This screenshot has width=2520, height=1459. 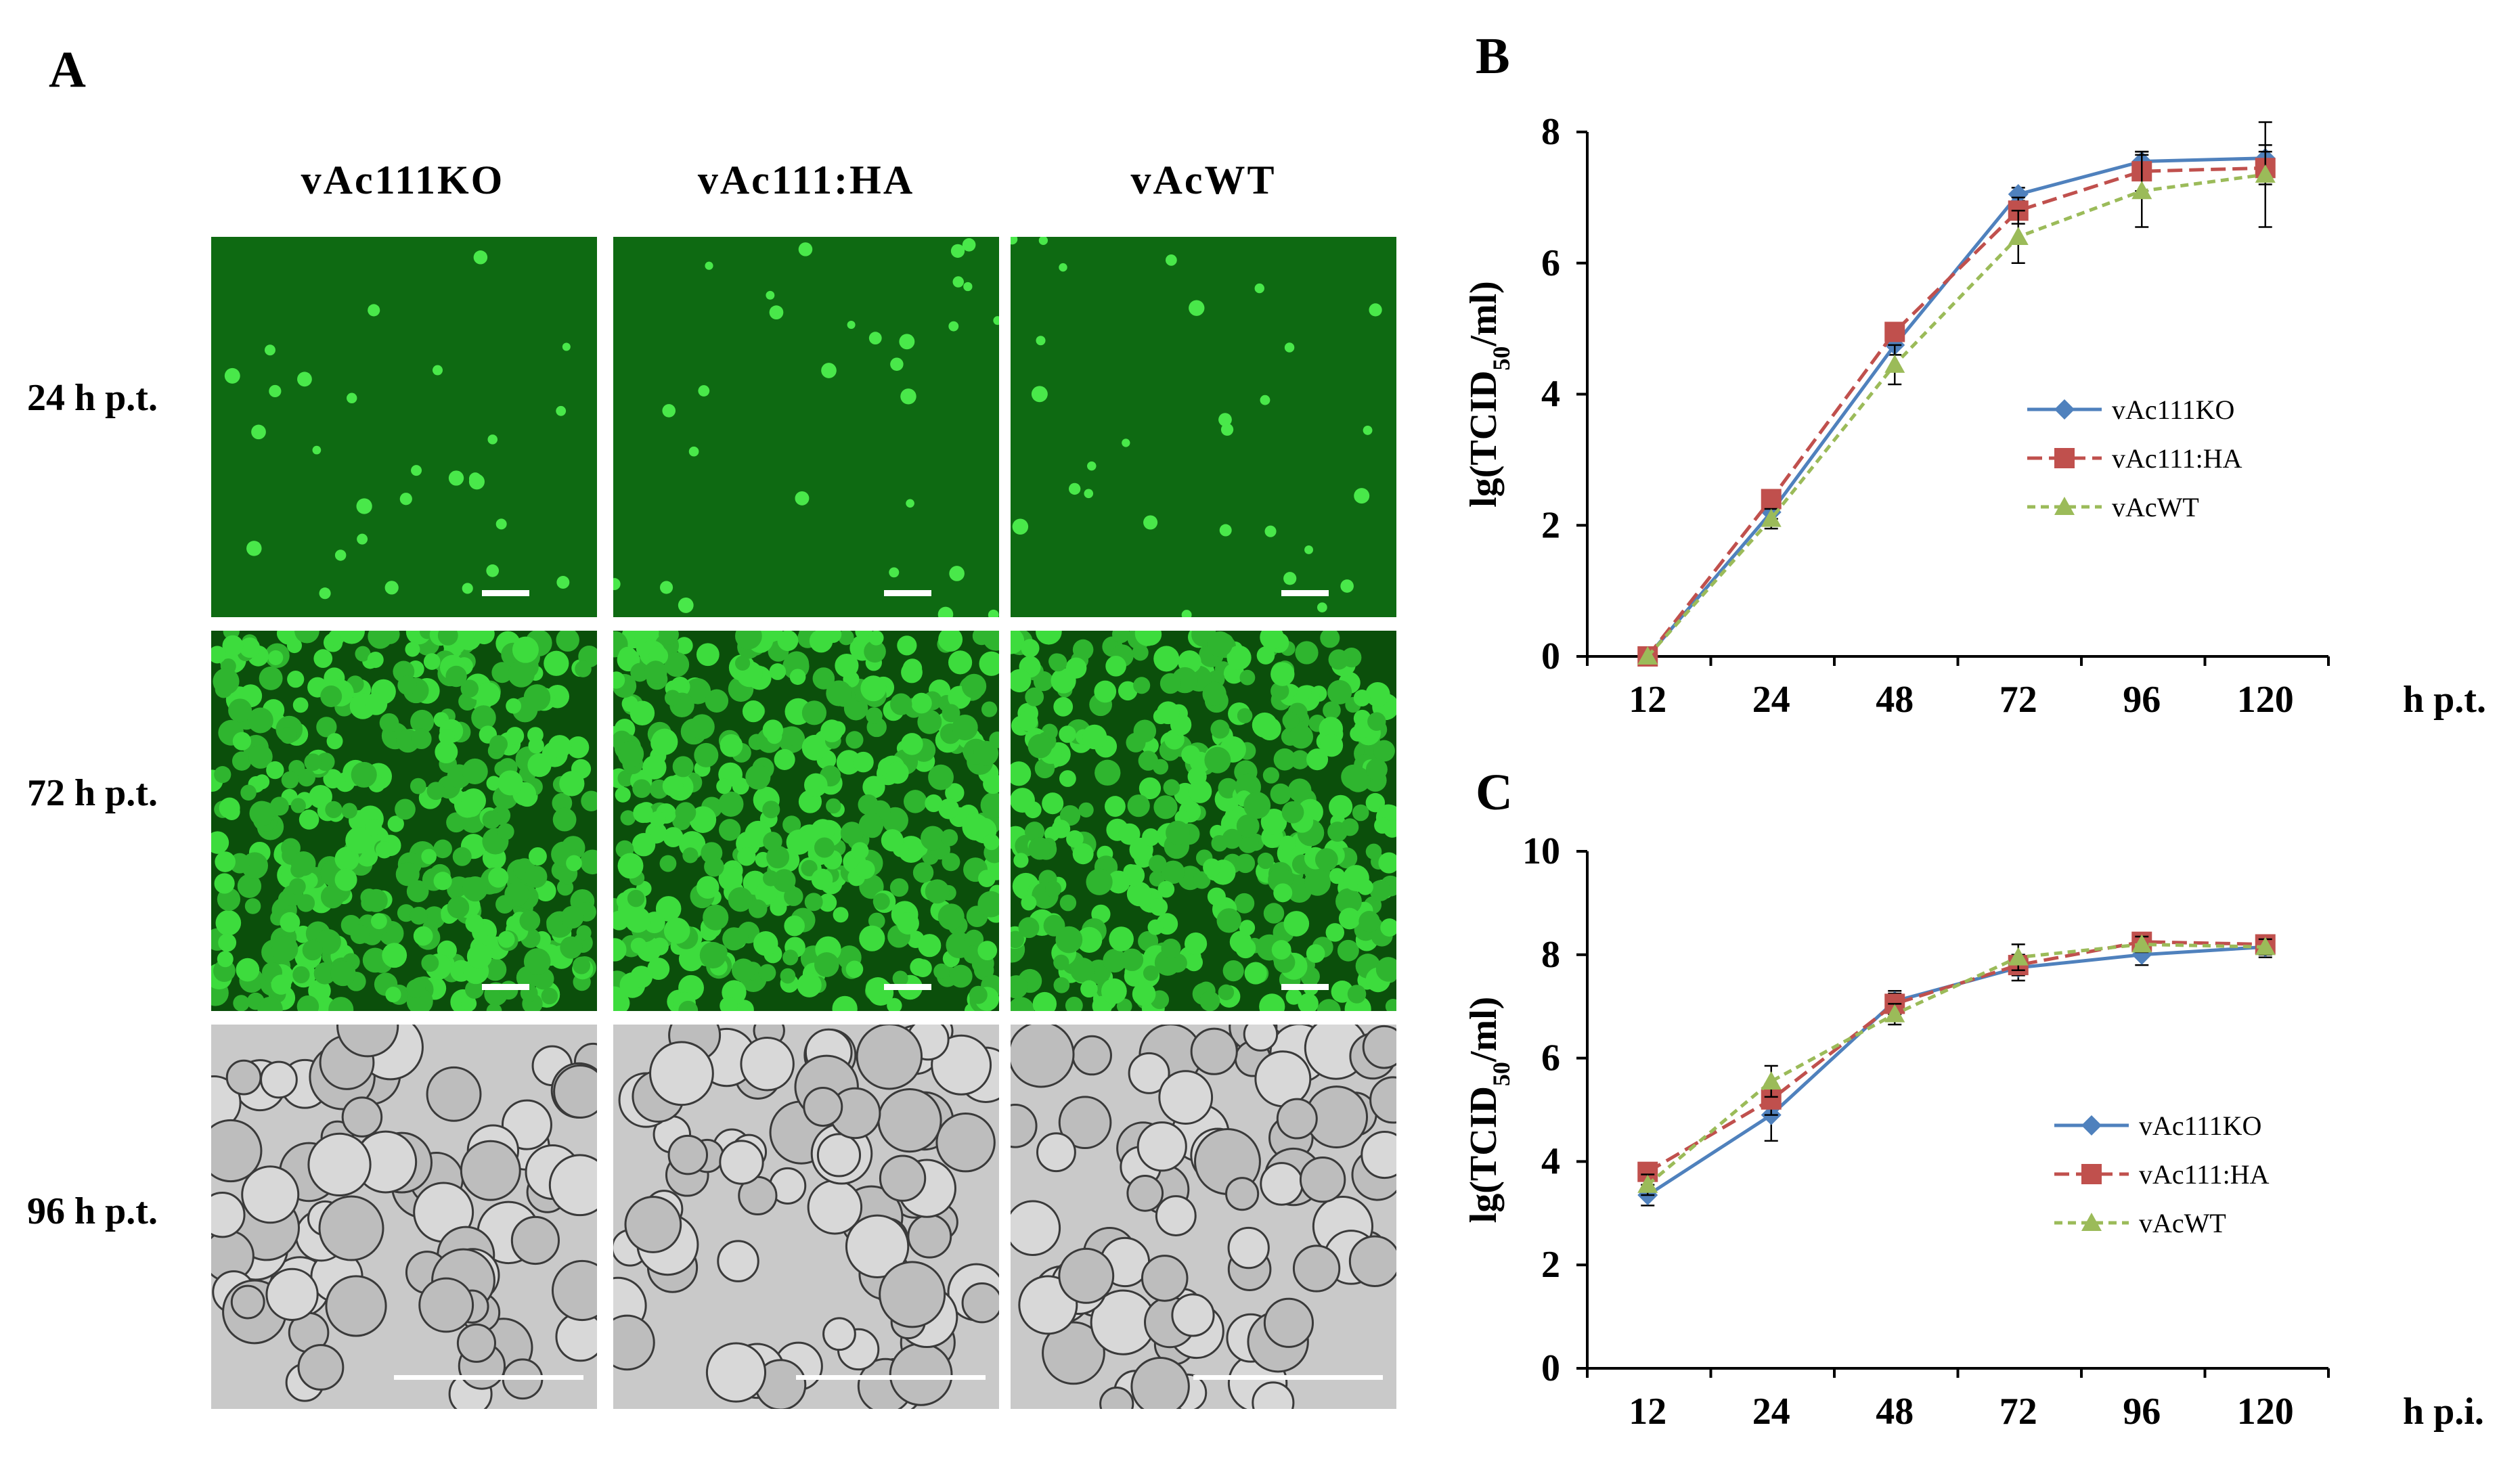 I want to click on y-tick-label: 10, so click(x=1541, y=851).